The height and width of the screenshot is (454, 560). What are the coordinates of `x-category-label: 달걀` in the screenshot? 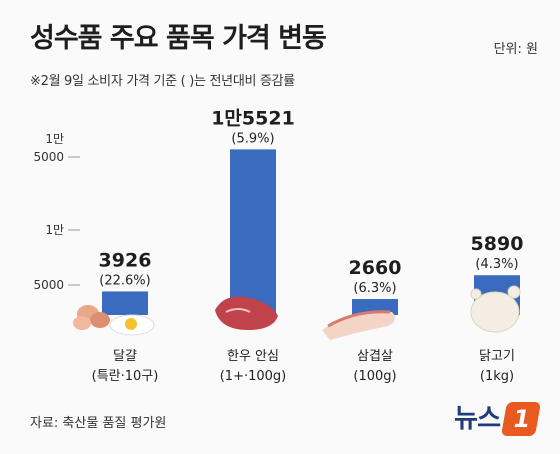 It's located at (125, 356).